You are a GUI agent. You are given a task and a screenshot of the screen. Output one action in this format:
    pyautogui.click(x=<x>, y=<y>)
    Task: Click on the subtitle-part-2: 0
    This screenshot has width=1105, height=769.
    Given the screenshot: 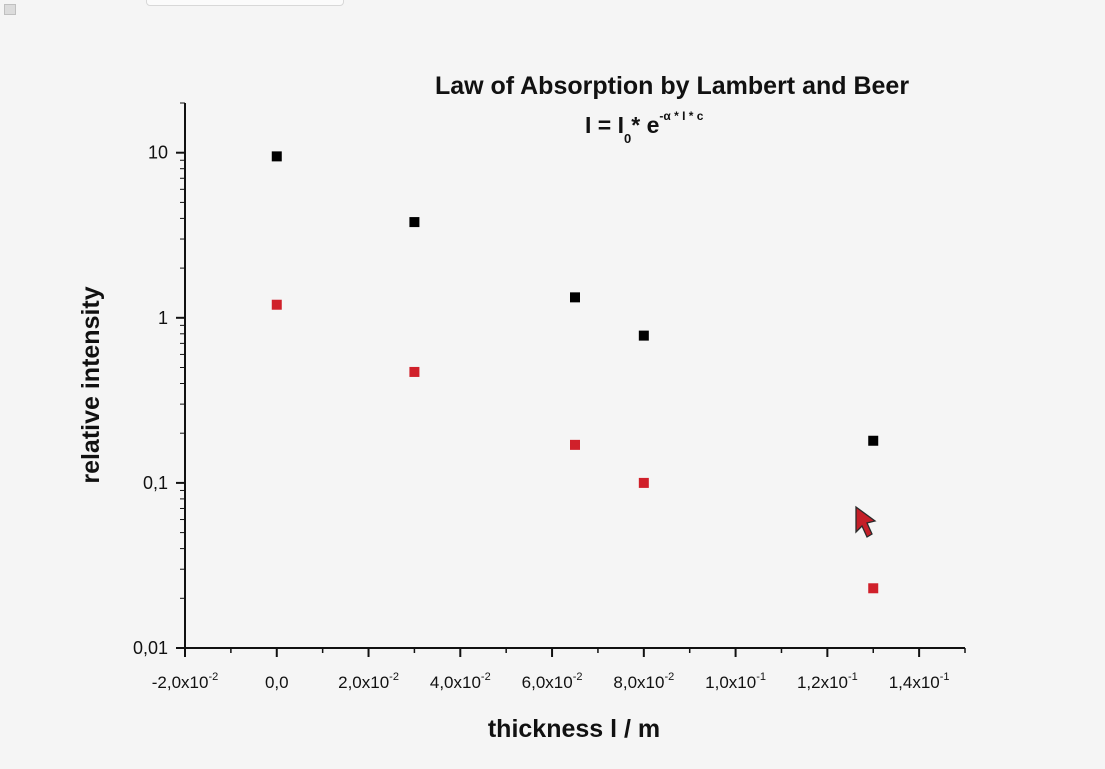 What is the action you would take?
    pyautogui.click(x=627, y=138)
    